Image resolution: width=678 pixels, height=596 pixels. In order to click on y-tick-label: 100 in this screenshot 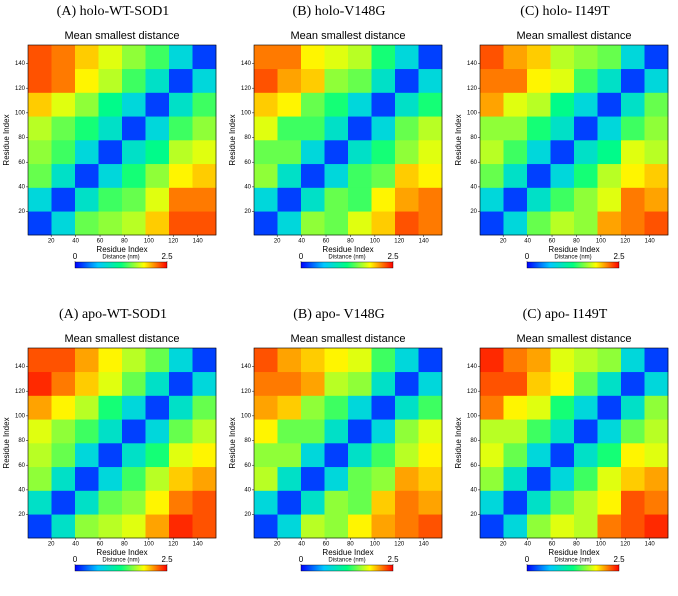, I will do `click(472, 113)`.